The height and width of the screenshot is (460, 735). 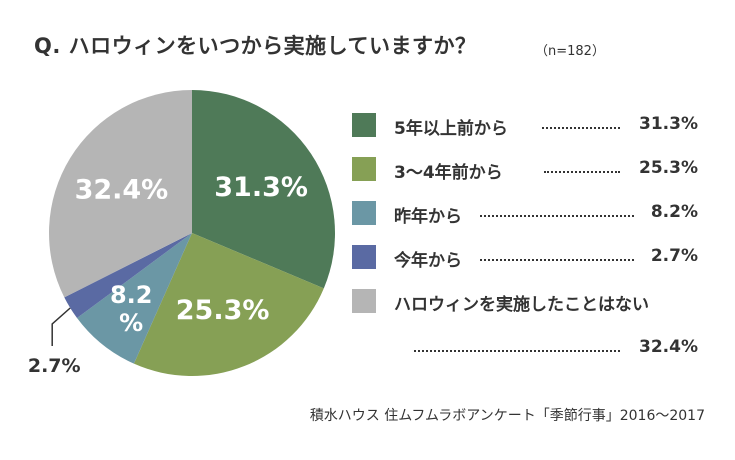 I want to click on legend-value: 25.3%, so click(x=668, y=168).